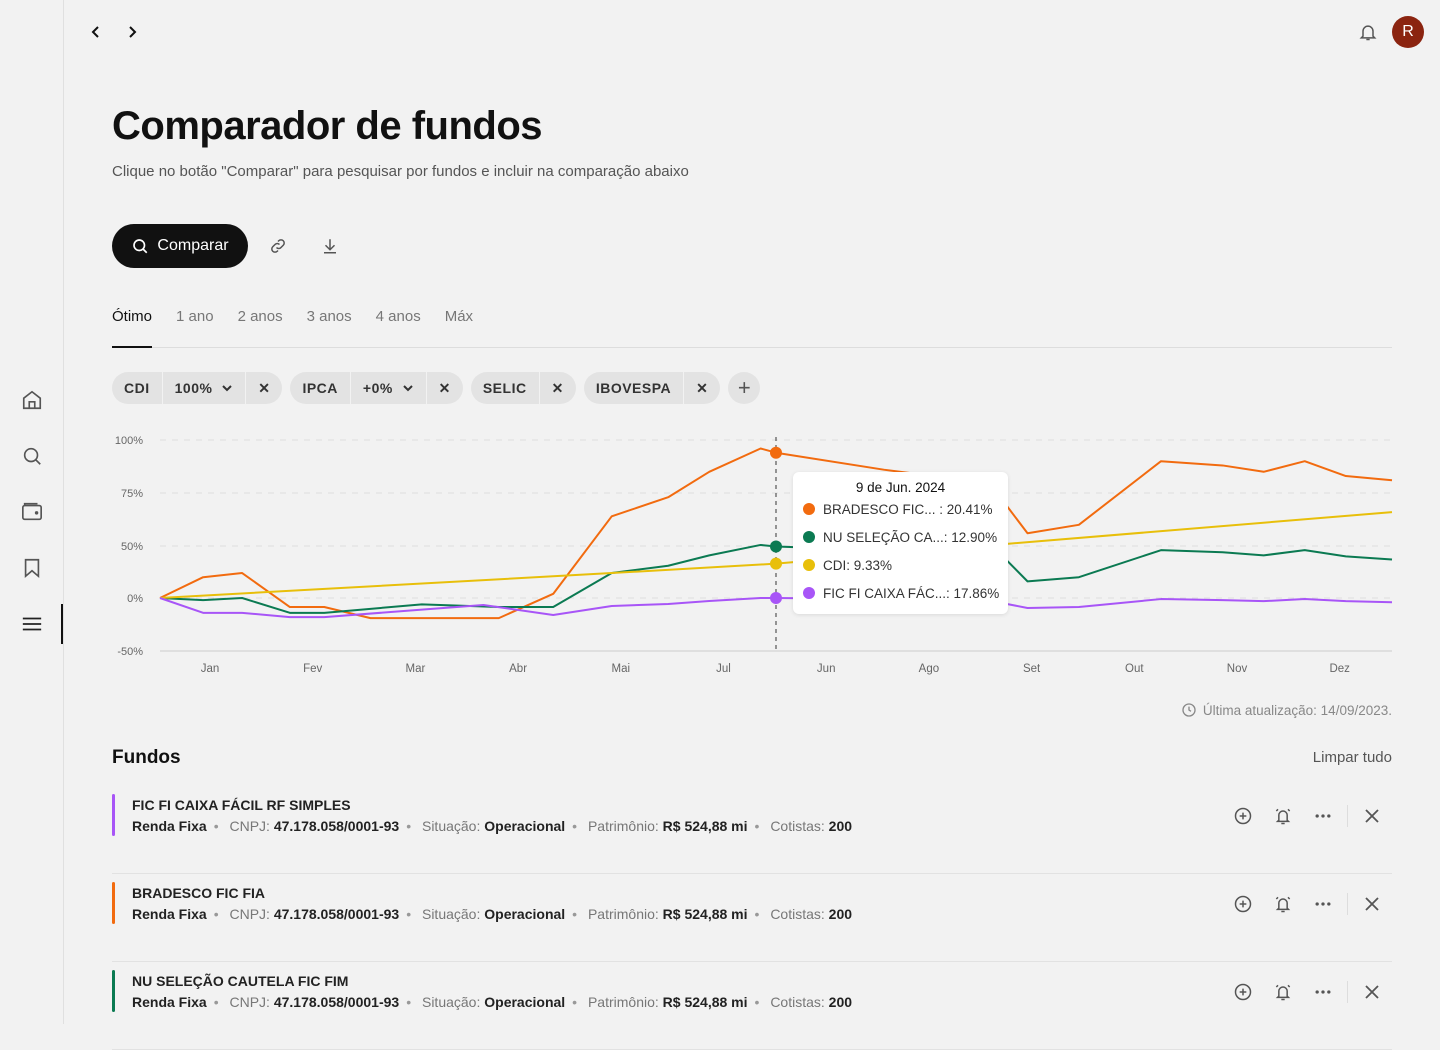  I want to click on download-icon, so click(330, 246).